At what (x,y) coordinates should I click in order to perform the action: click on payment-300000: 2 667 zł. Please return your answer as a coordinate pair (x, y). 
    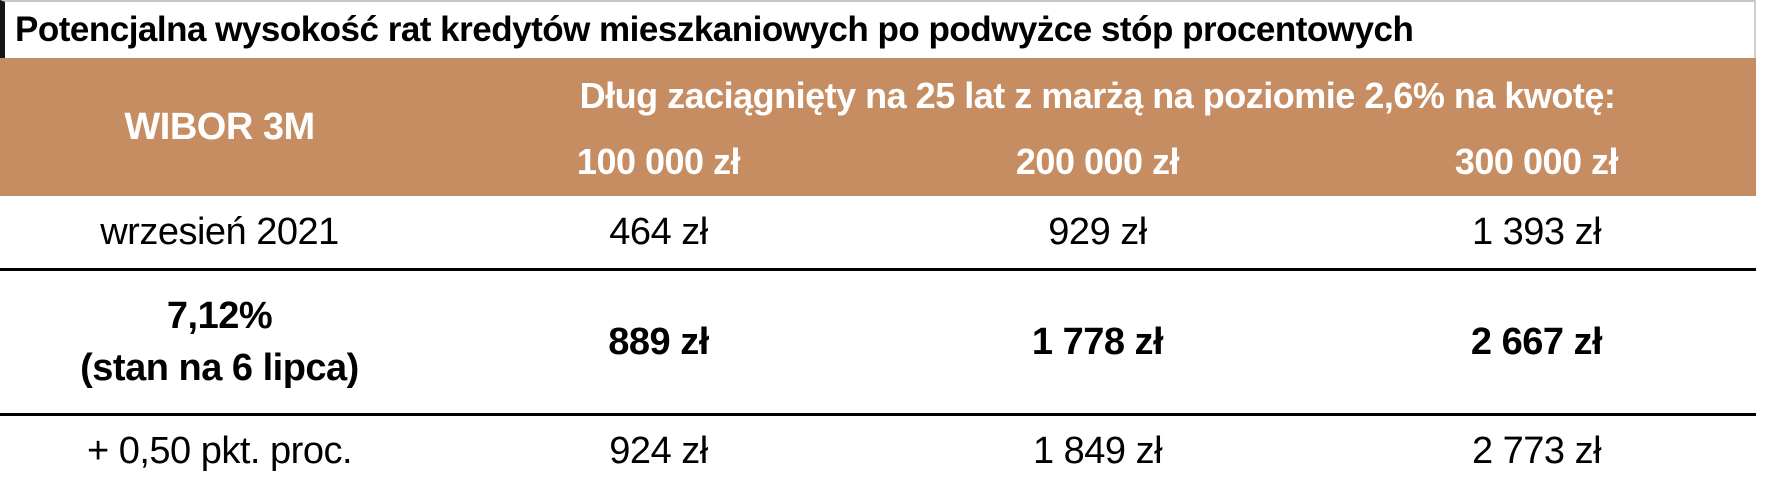
    Looking at the image, I should click on (1536, 341).